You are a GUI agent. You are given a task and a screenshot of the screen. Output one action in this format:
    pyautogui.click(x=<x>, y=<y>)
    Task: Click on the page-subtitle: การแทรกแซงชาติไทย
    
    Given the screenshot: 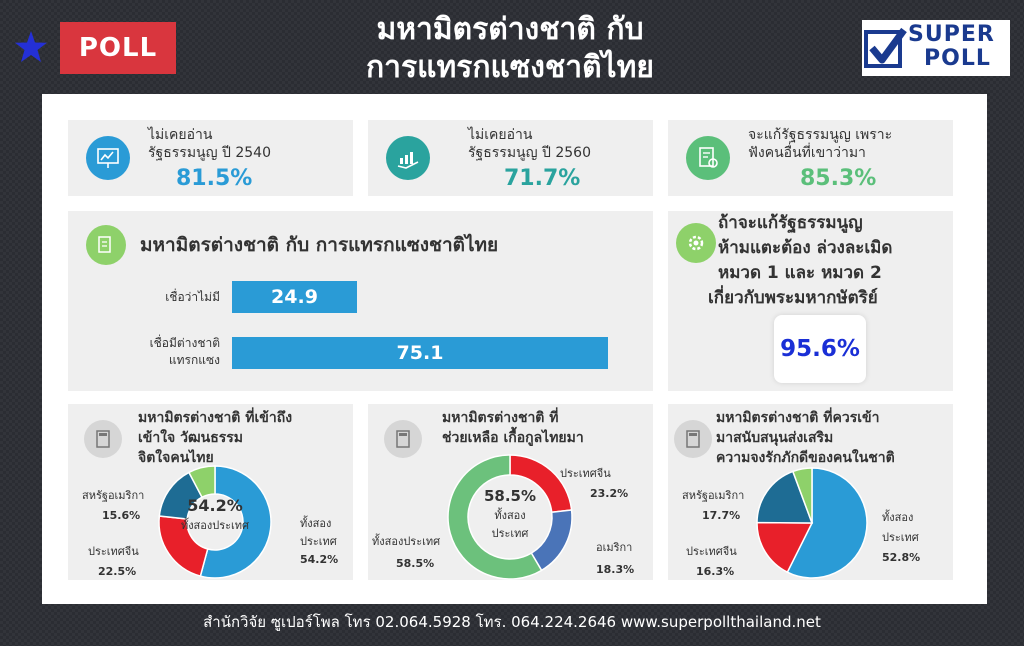 What is the action you would take?
    pyautogui.click(x=510, y=67)
    